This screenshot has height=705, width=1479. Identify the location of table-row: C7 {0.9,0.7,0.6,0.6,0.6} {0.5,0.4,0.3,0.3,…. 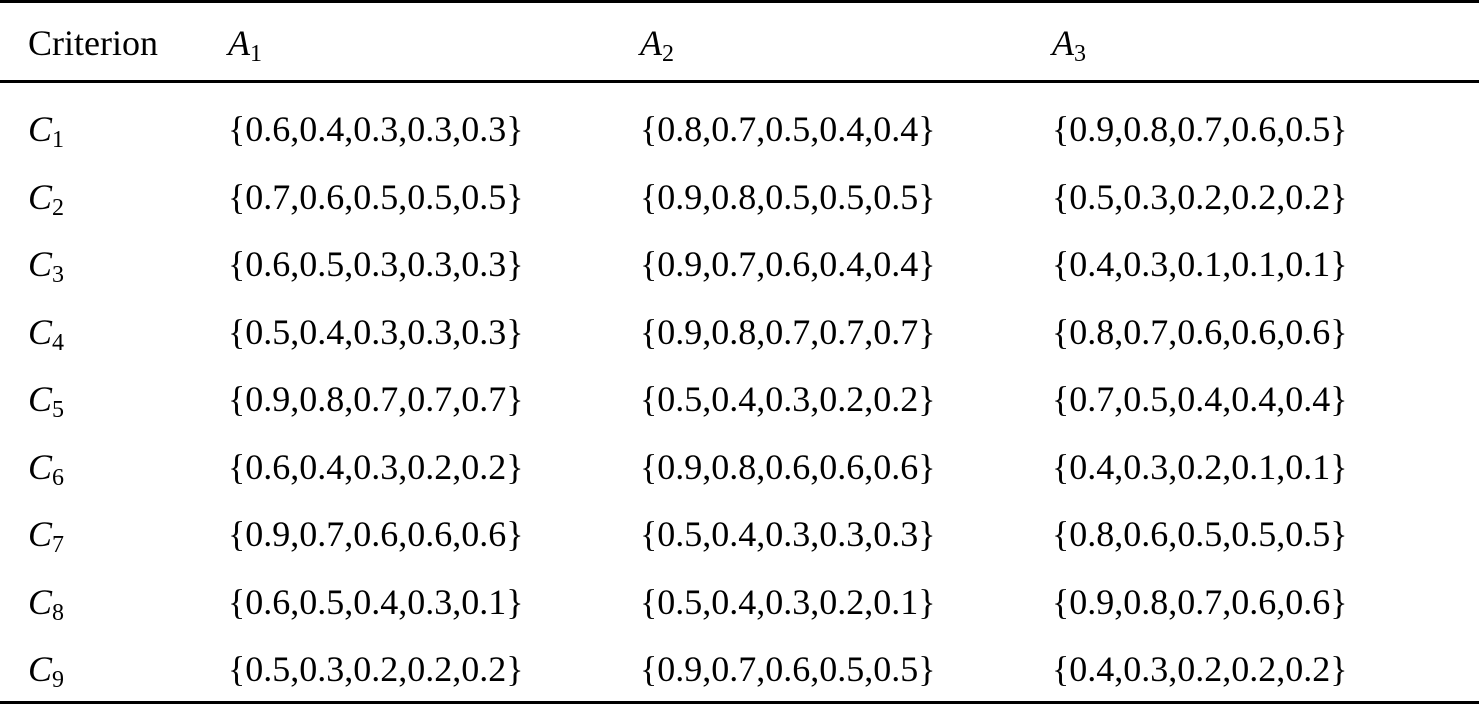
(739, 535).